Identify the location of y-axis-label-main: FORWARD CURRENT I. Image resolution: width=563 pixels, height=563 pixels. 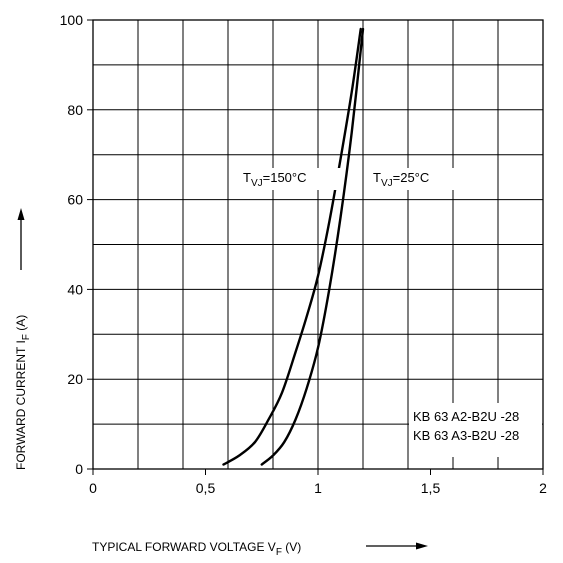
(21, 405).